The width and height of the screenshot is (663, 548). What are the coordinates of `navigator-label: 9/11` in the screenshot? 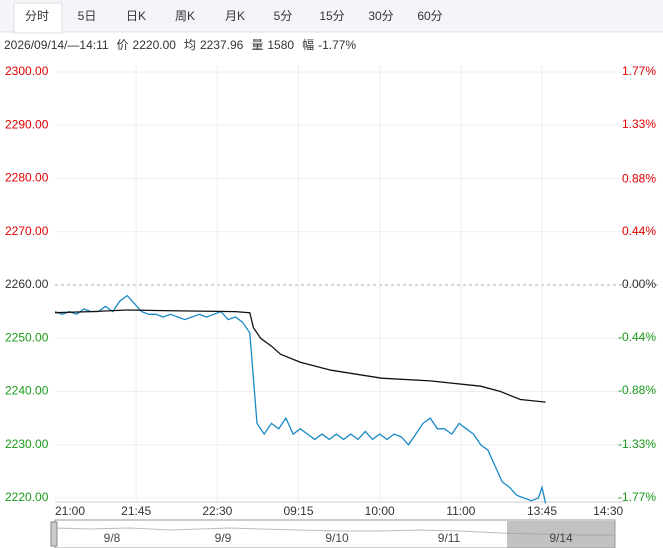 It's located at (449, 538).